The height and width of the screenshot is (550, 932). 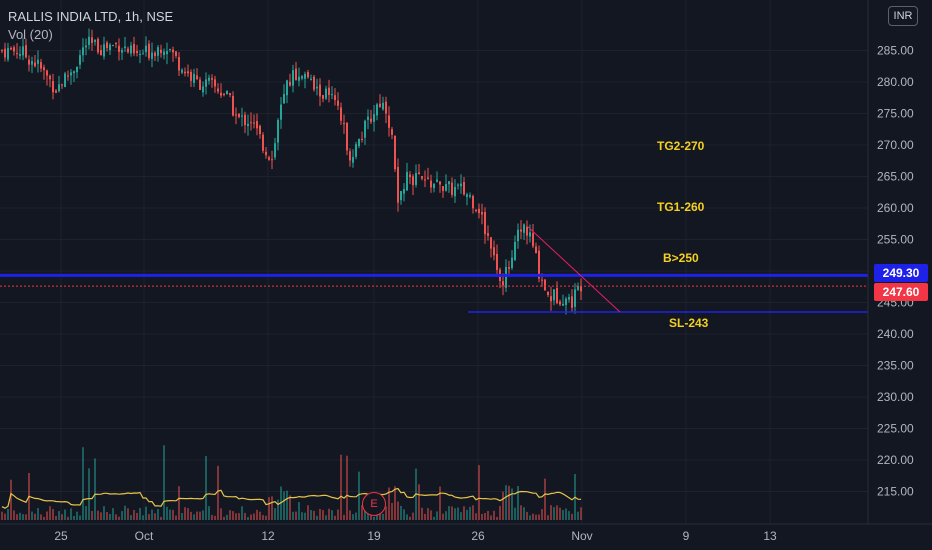 What do you see at coordinates (681, 207) in the screenshot?
I see `annotation-tg1: TG1-260` at bounding box center [681, 207].